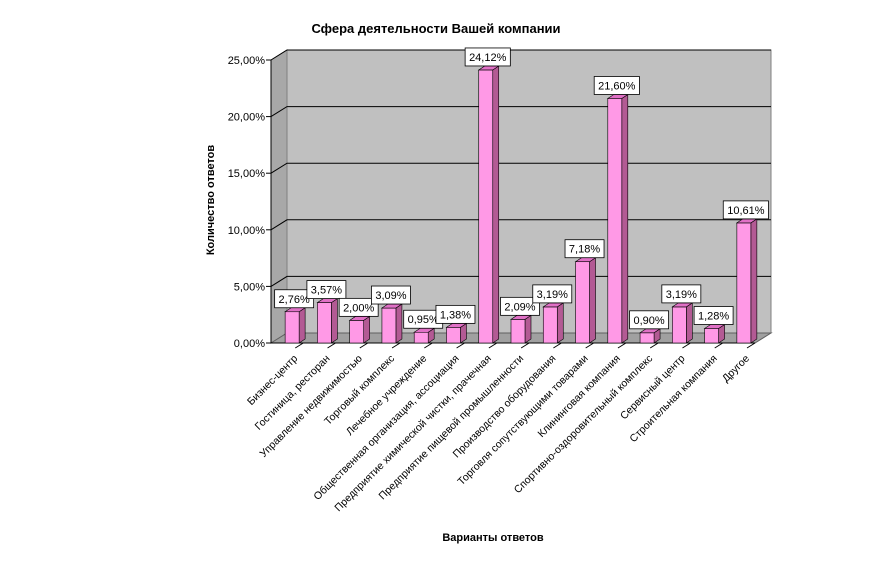 Image resolution: width=872 pixels, height=561 pixels. I want to click on data-label: 3,57%, so click(326, 289).